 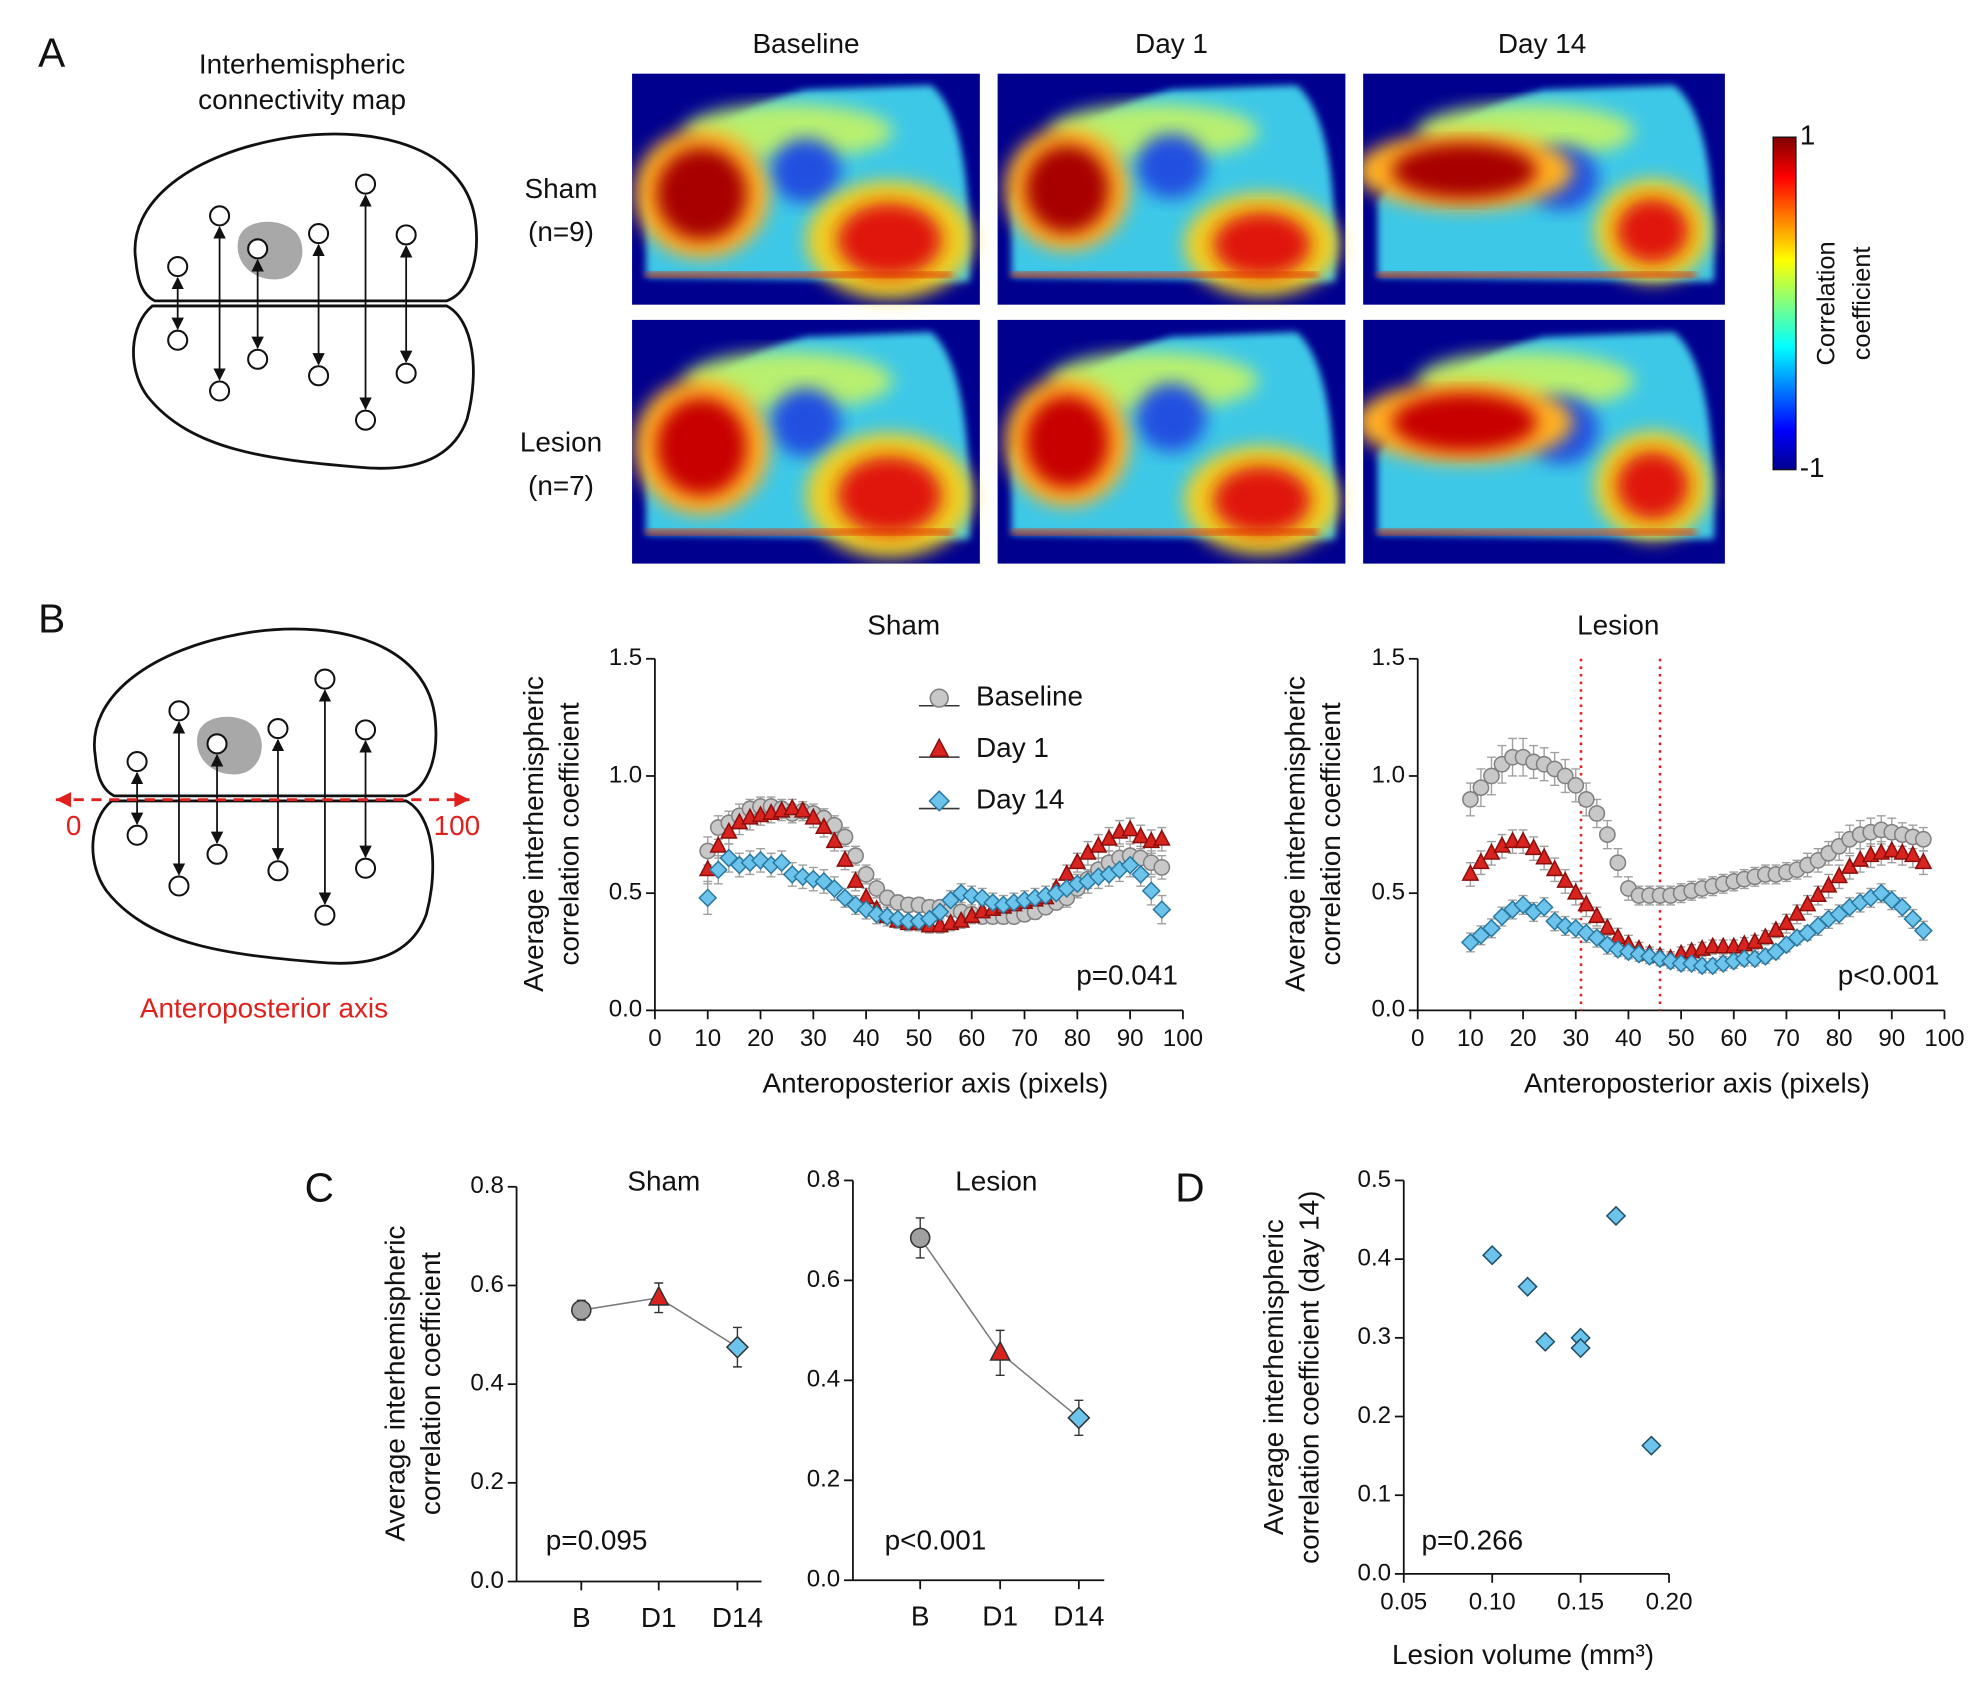 I want to click on legend-label: Day 14, so click(x=1020, y=798).